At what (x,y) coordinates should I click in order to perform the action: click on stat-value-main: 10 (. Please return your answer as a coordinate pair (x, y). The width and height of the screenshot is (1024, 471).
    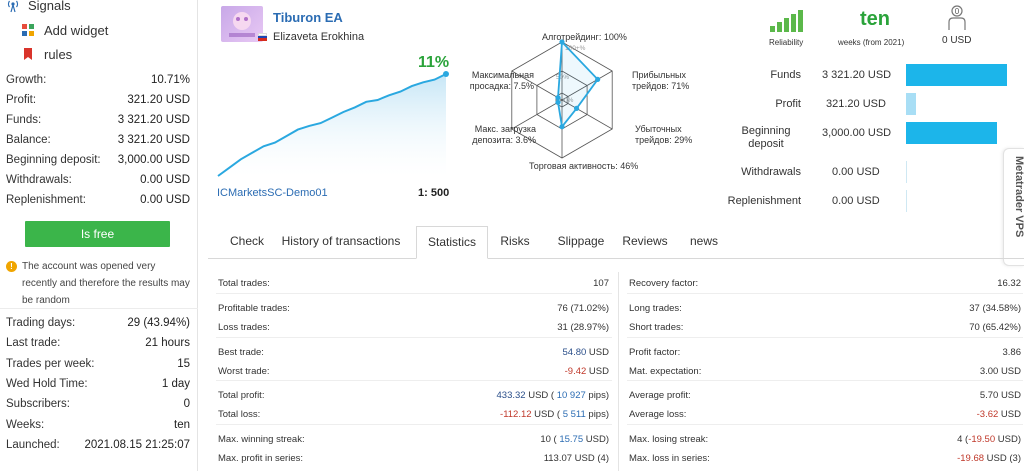
    Looking at the image, I should click on (548, 439).